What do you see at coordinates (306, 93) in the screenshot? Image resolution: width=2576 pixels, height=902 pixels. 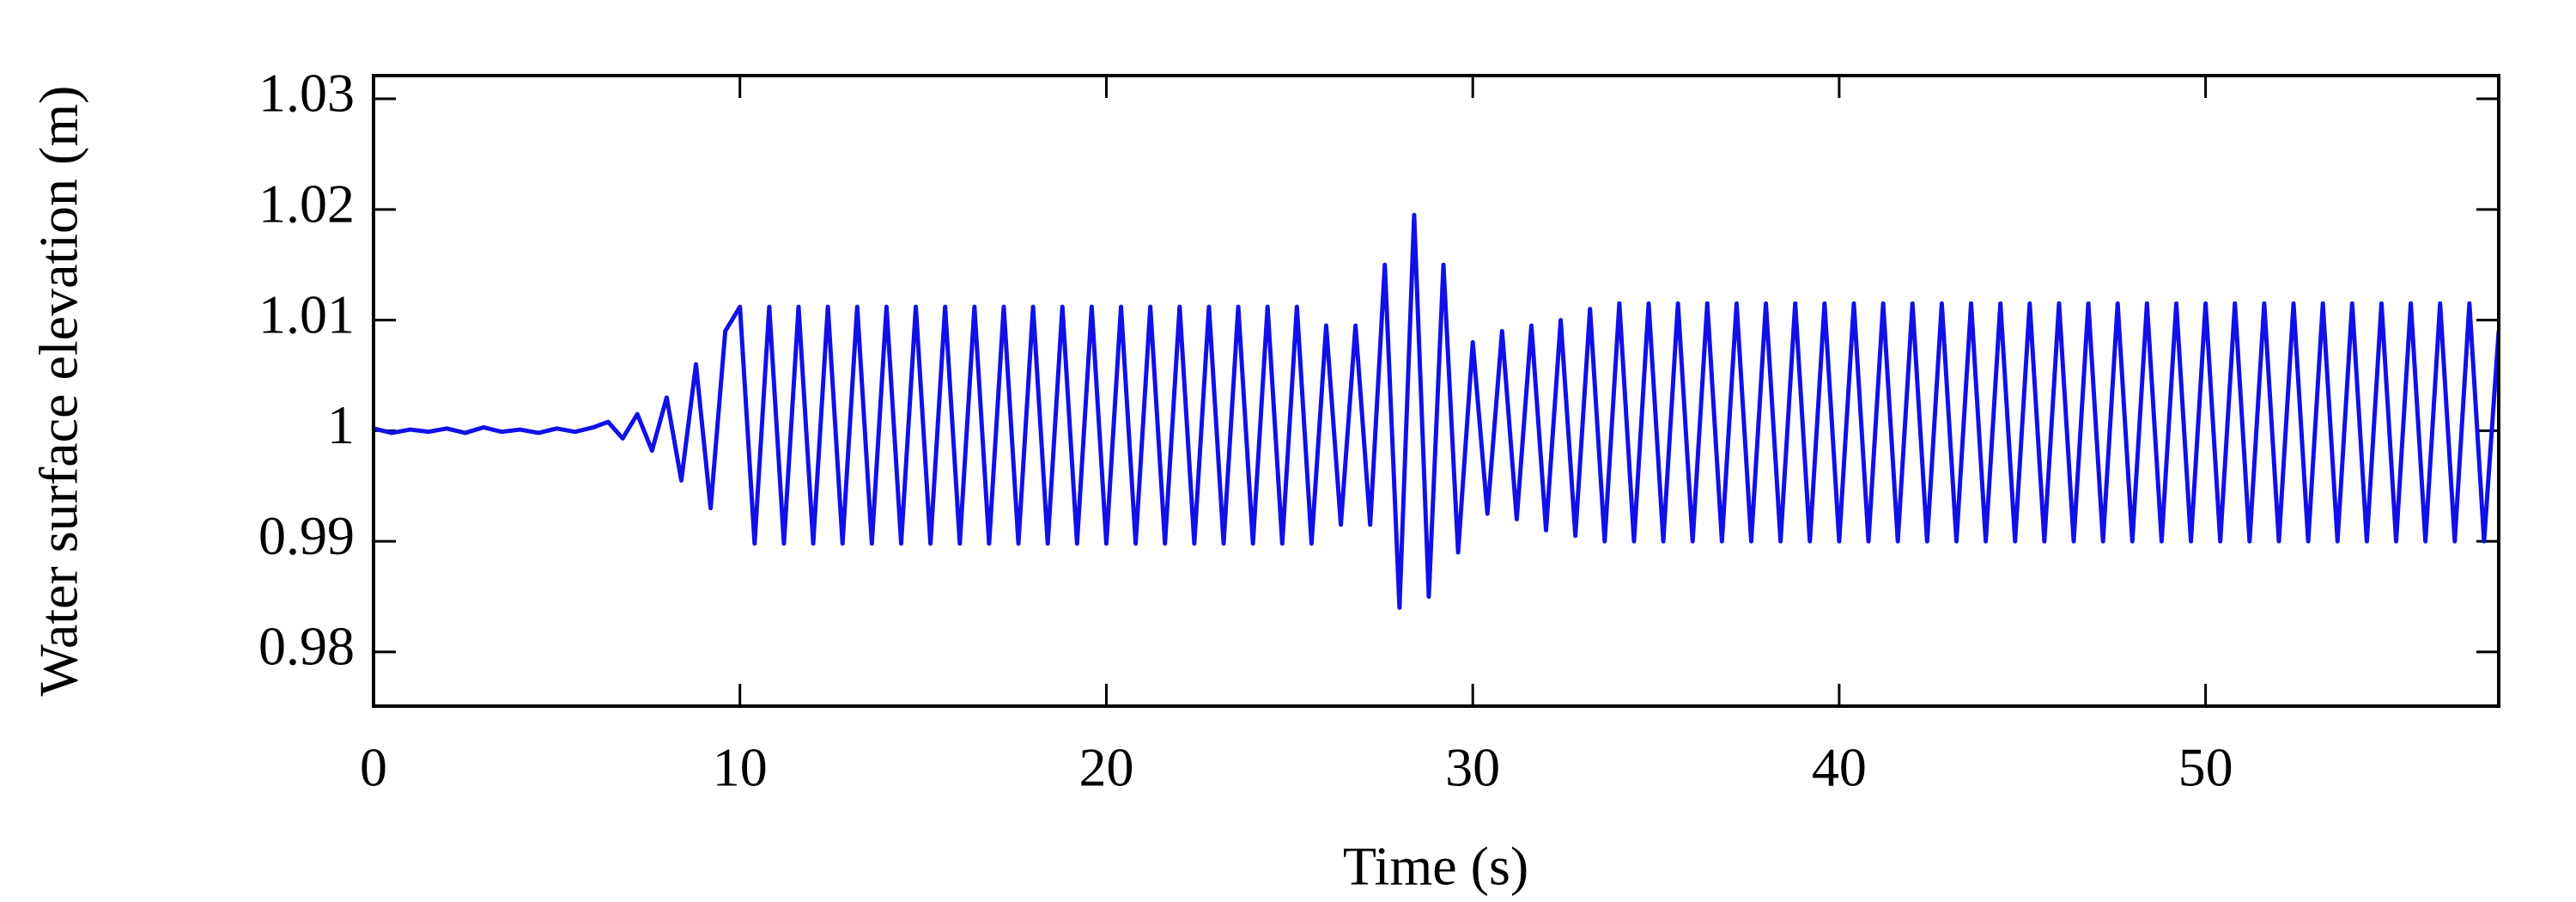 I see `y-tick-label: 1.03` at bounding box center [306, 93].